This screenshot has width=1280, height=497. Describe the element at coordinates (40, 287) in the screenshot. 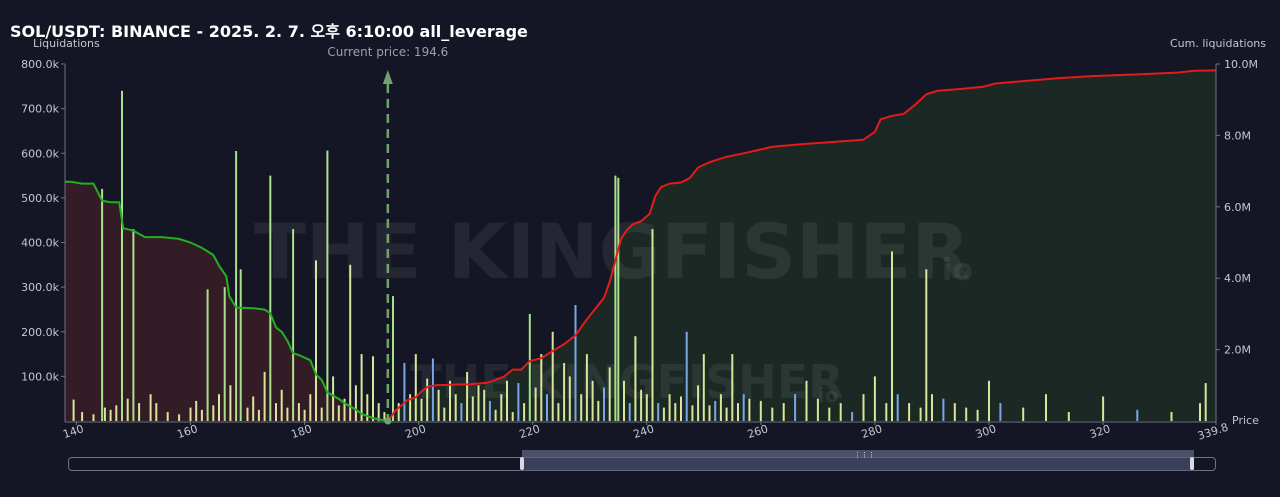

I see `left-tick-label: 300.0k` at that location.